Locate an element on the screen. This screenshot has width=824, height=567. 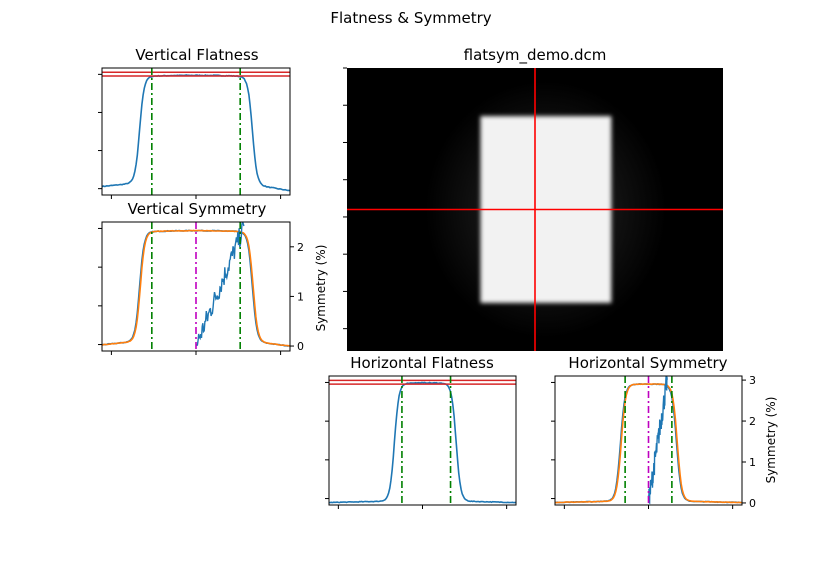
figure-title: Flatness & Symmetry is located at coordinates (410, 18).